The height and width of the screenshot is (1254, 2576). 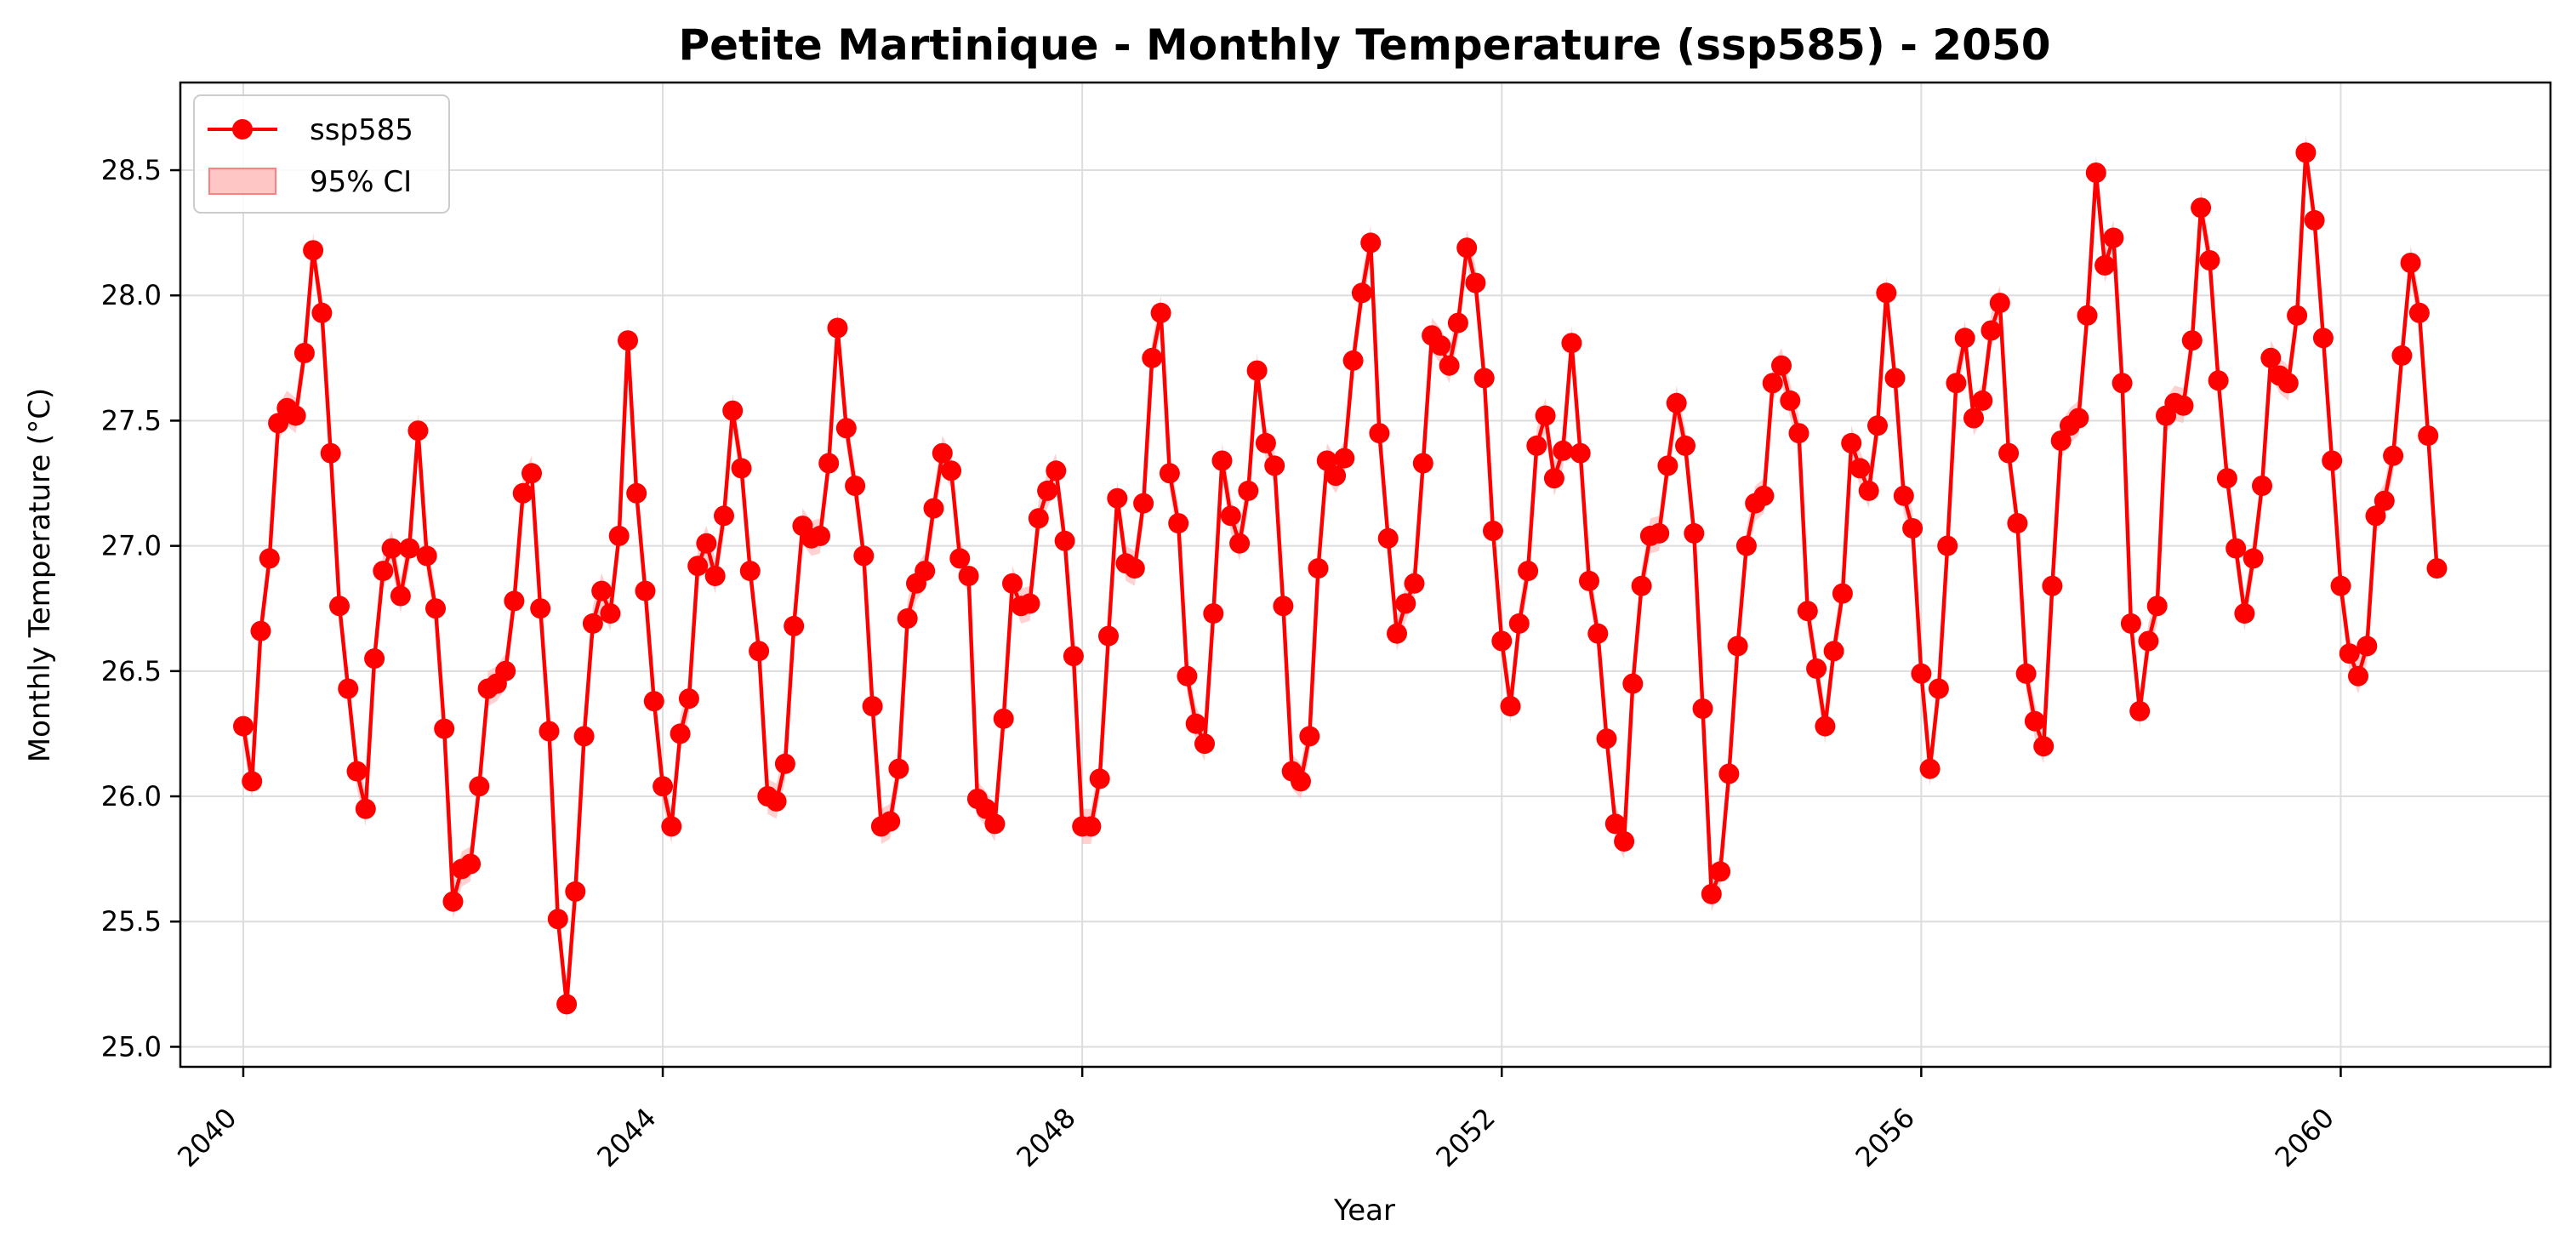 I want to click on y-tick-label: 27.0, so click(x=131, y=546).